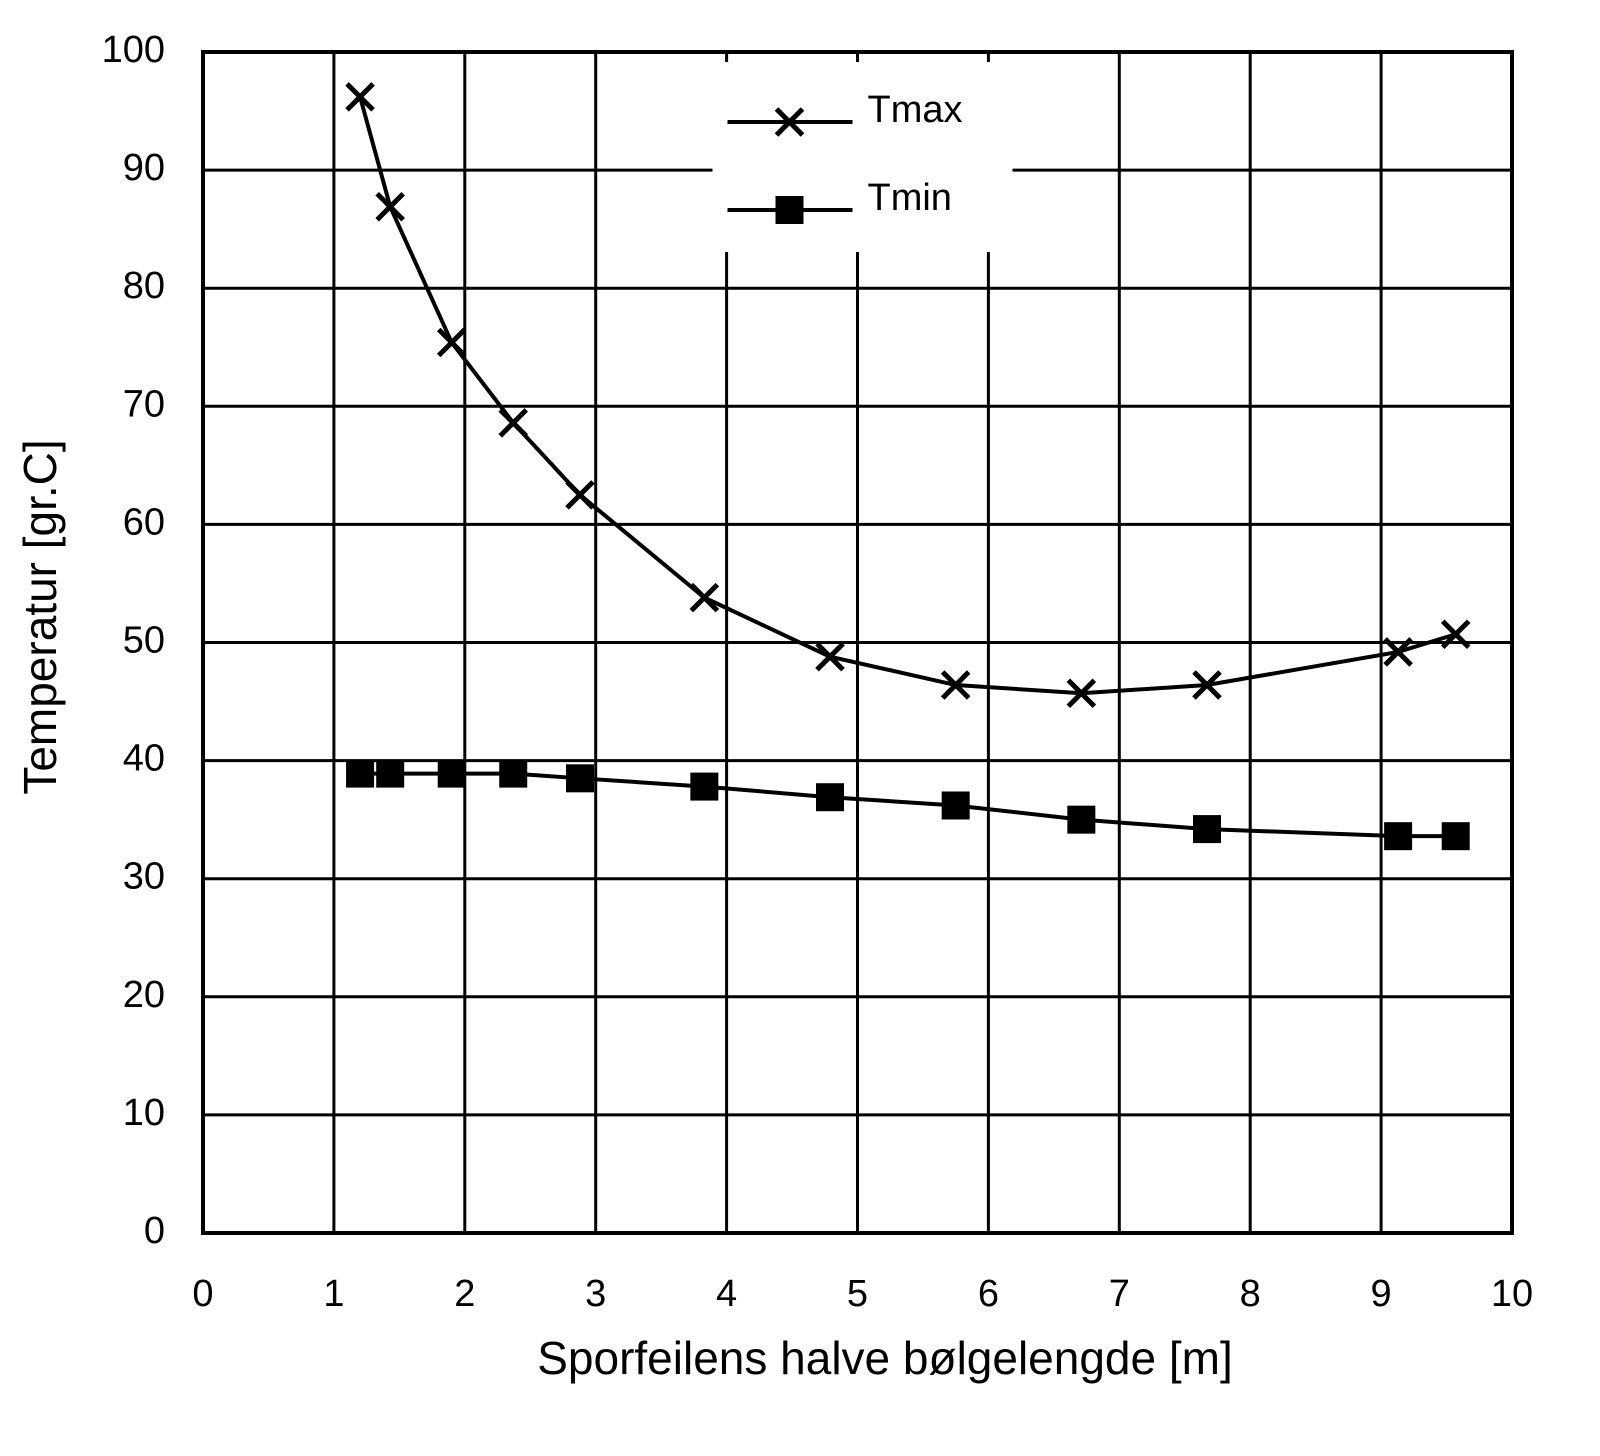 Image resolution: width=1600 pixels, height=1456 pixels. What do you see at coordinates (726, 1294) in the screenshot?
I see `x-tick-label: 4` at bounding box center [726, 1294].